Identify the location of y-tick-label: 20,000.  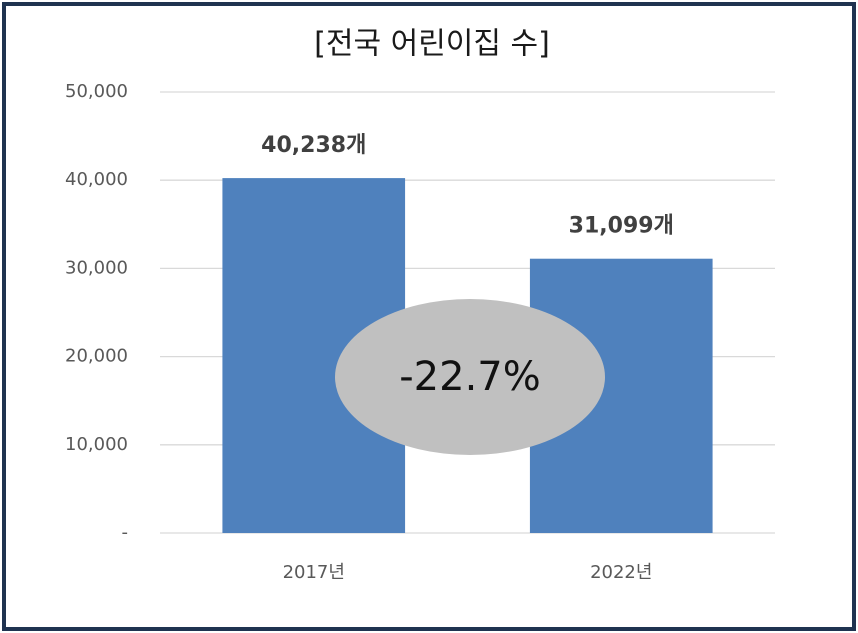
(96, 356).